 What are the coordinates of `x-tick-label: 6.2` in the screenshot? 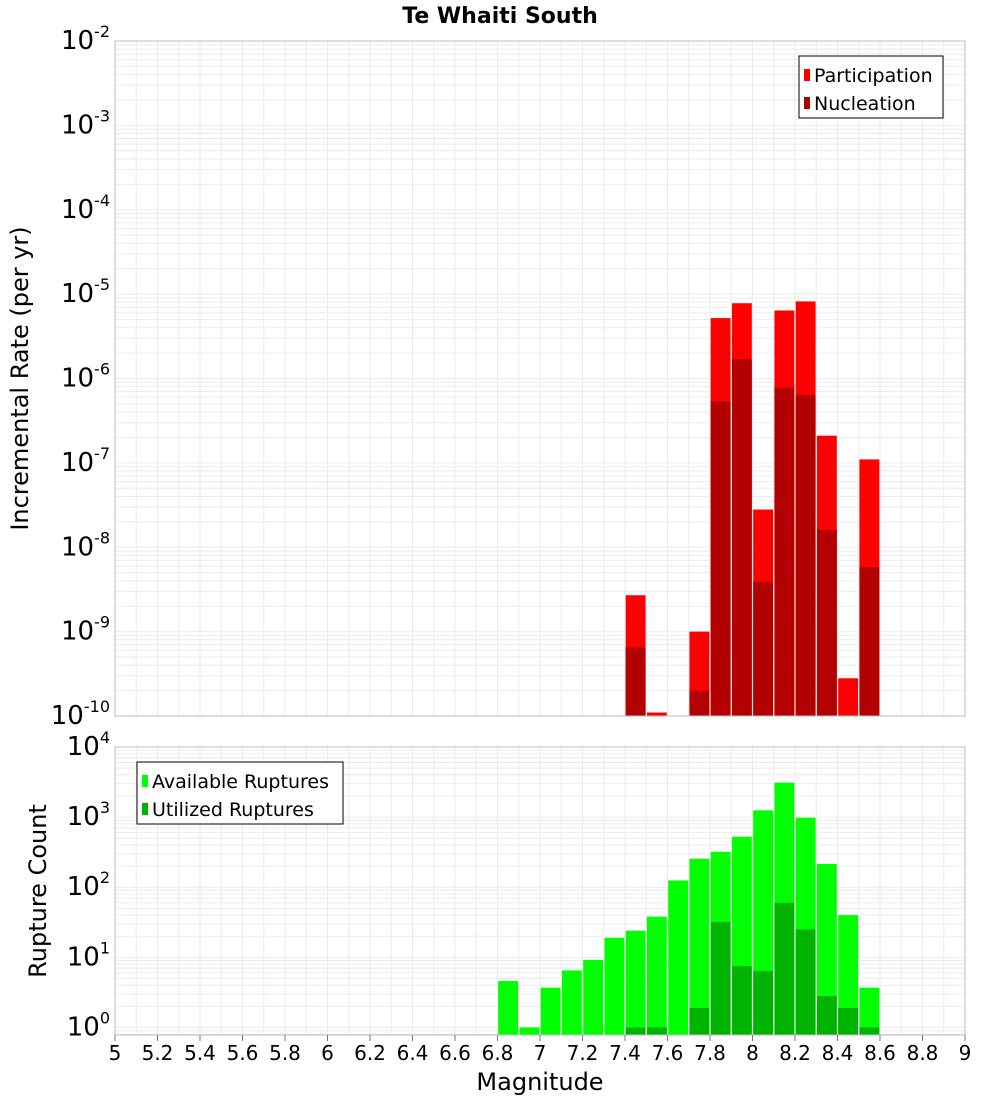 It's located at (370, 1053).